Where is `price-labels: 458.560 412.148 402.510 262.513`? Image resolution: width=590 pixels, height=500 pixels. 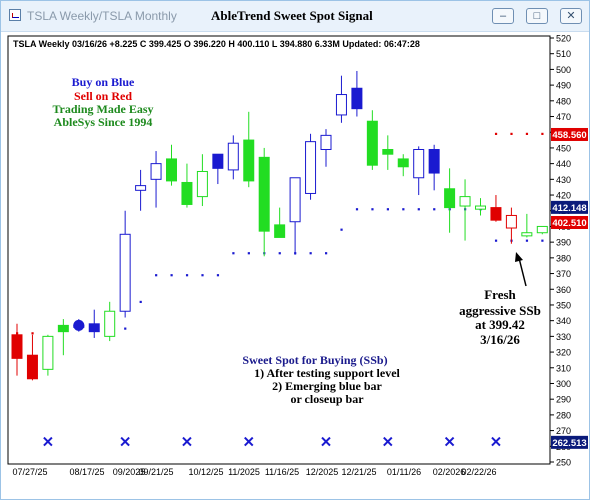 price-labels: 458.560 412.148 402.510 262.513 is located at coordinates (569, 288).